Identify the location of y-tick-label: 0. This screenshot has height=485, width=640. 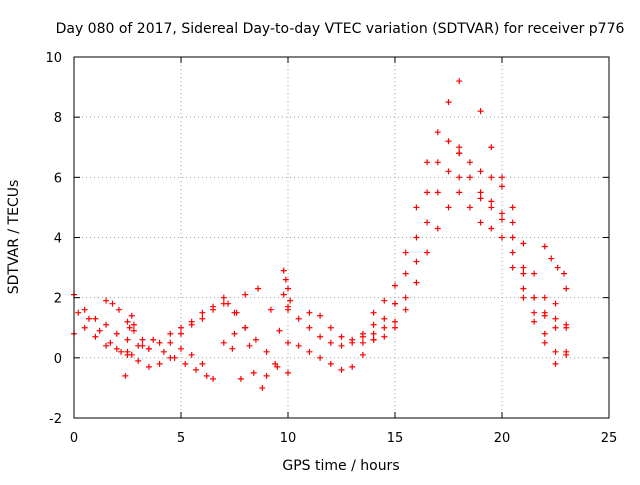
(58, 359).